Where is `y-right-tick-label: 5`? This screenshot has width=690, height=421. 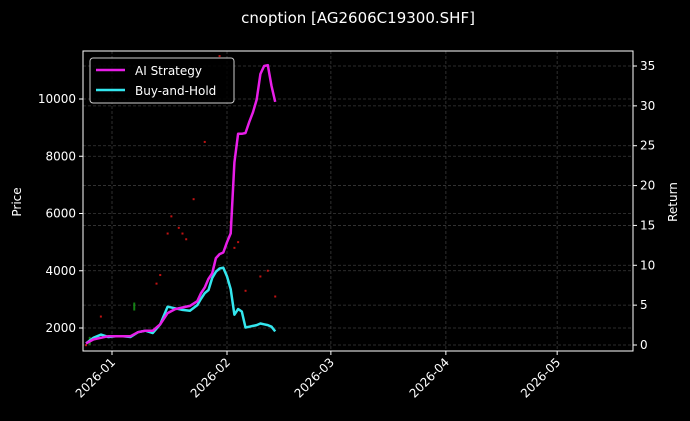 y-right-tick-label: 5 is located at coordinates (644, 305).